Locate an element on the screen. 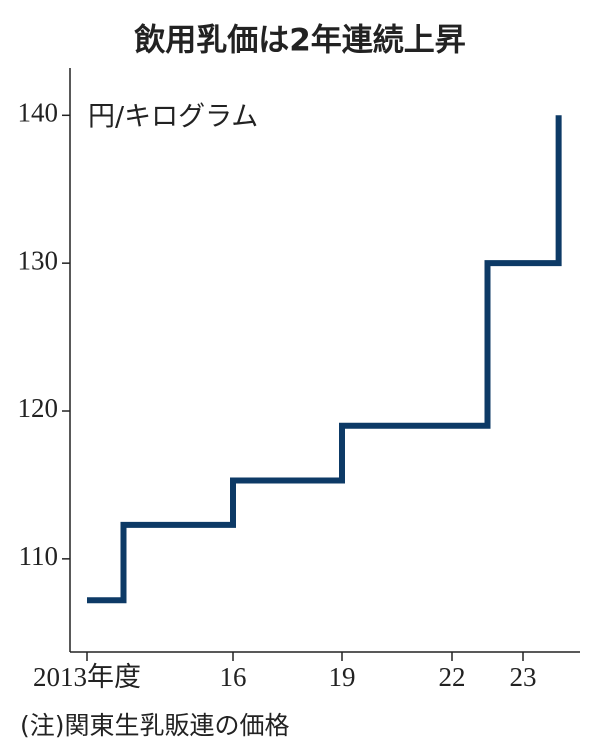  y-tick-label: 130 is located at coordinates (38, 260).